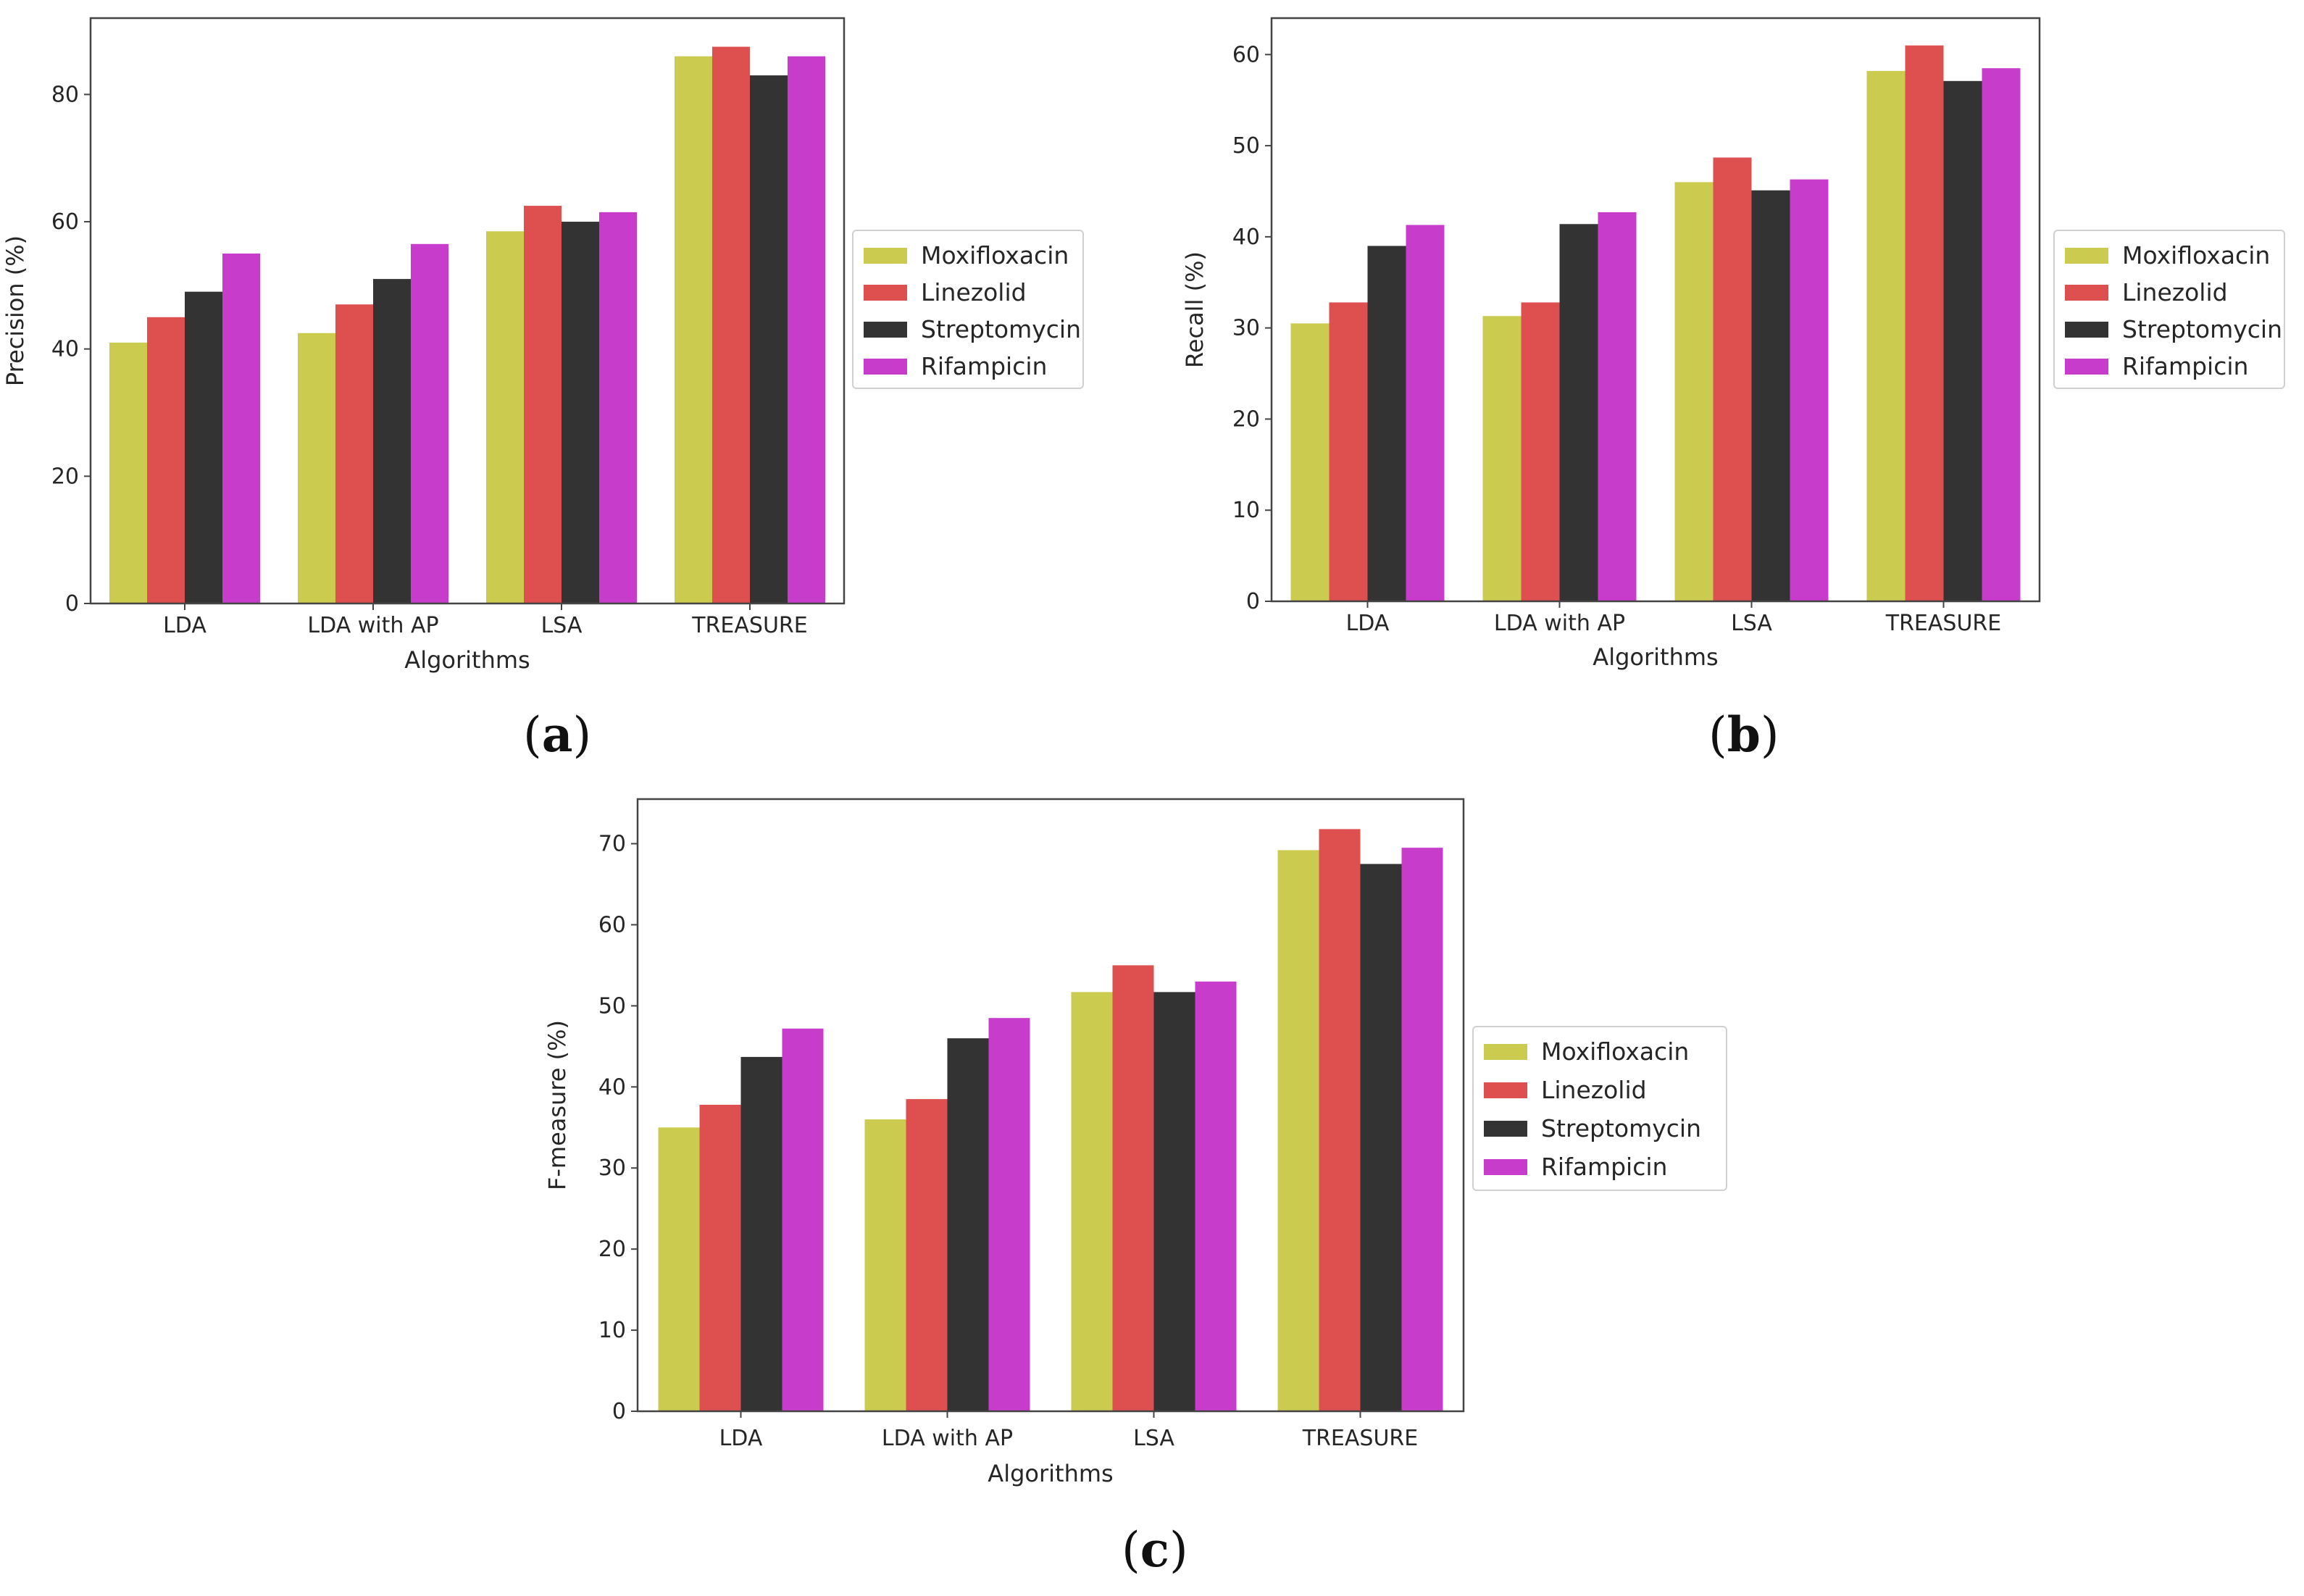 This screenshot has height=1596, width=2304. I want to click on bar-c-treasure-linezolid, so click(1340, 1120).